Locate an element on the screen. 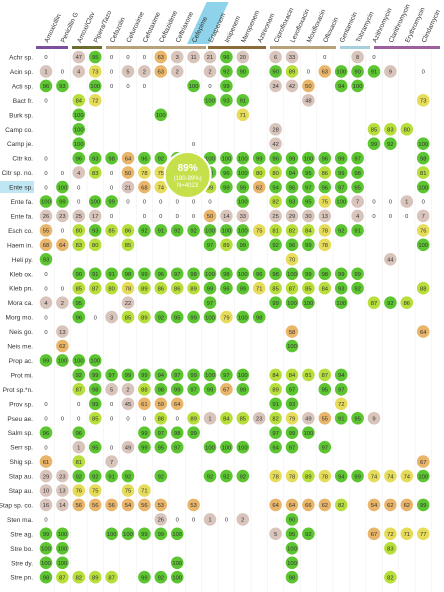  value-label: 50 is located at coordinates (128, 174).